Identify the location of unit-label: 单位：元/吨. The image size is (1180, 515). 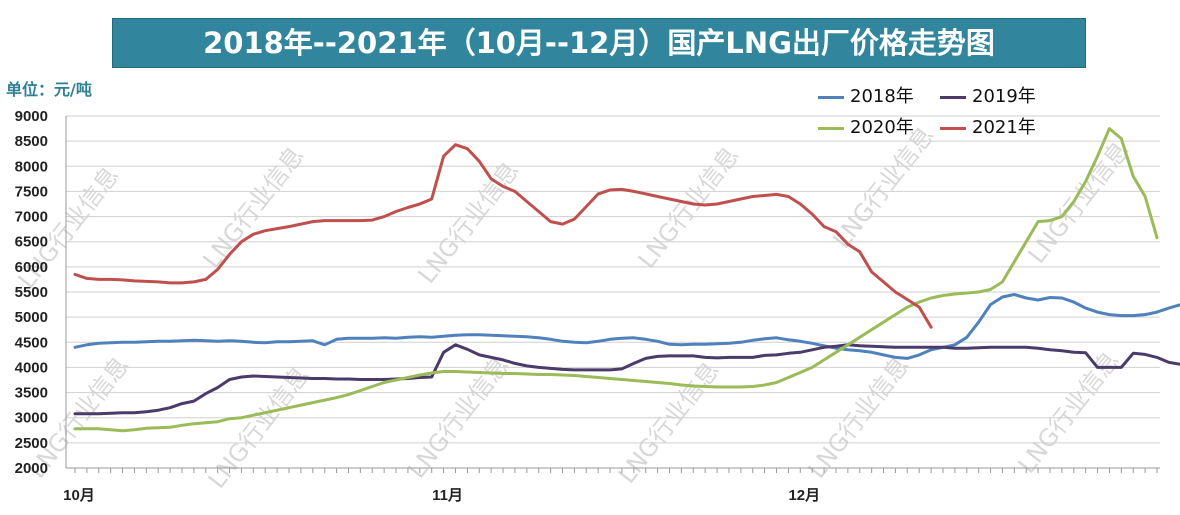
(49, 89).